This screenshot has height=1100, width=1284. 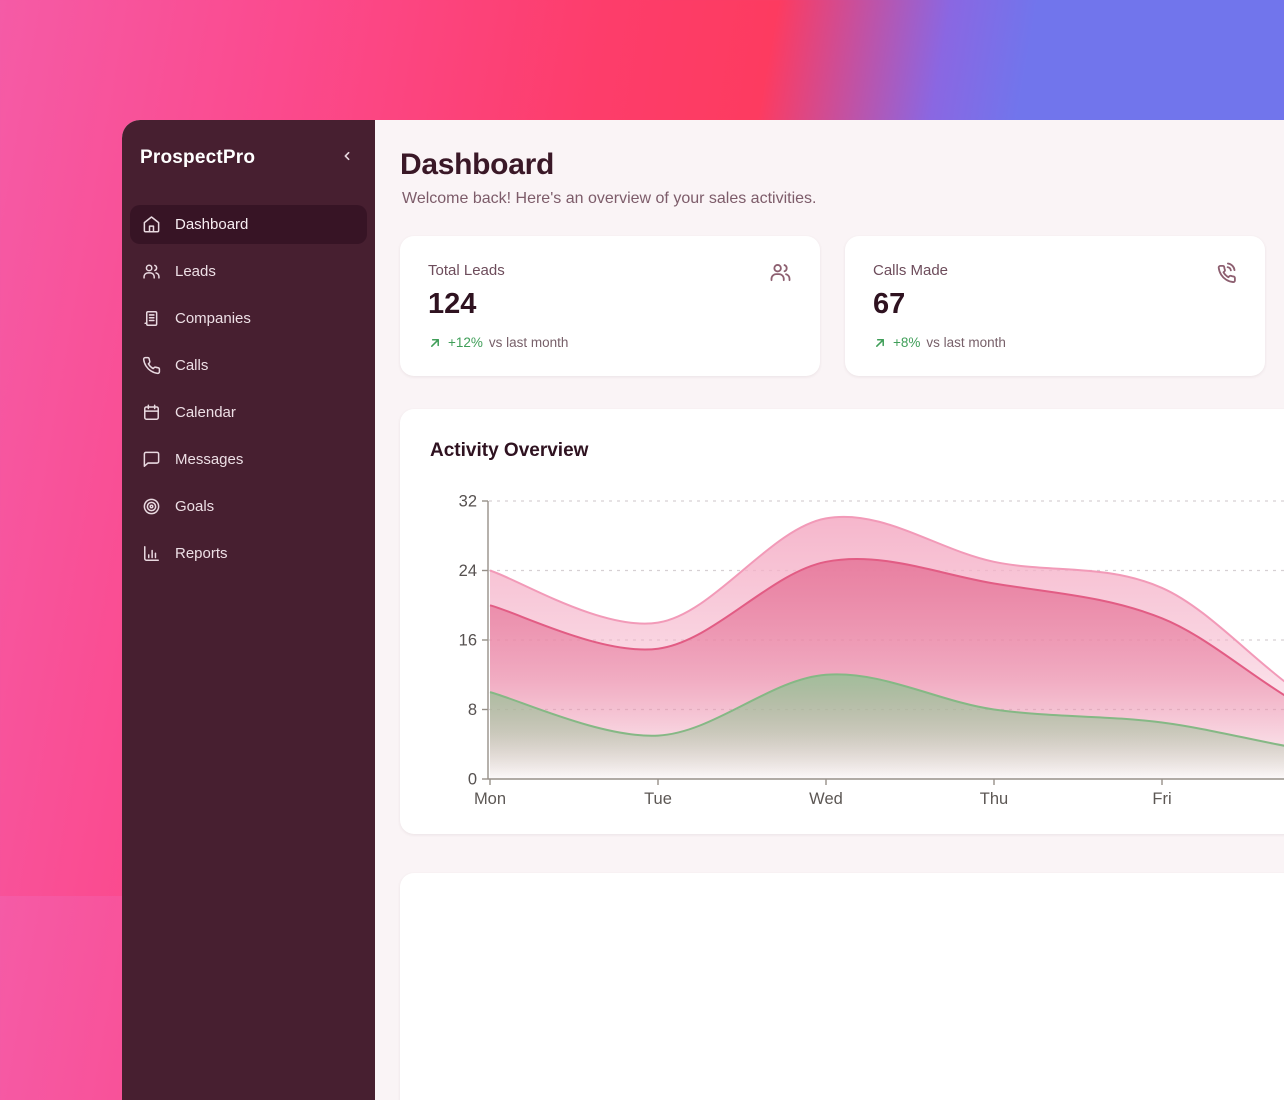 What do you see at coordinates (889, 304) in the screenshot?
I see `stat-value: 67` at bounding box center [889, 304].